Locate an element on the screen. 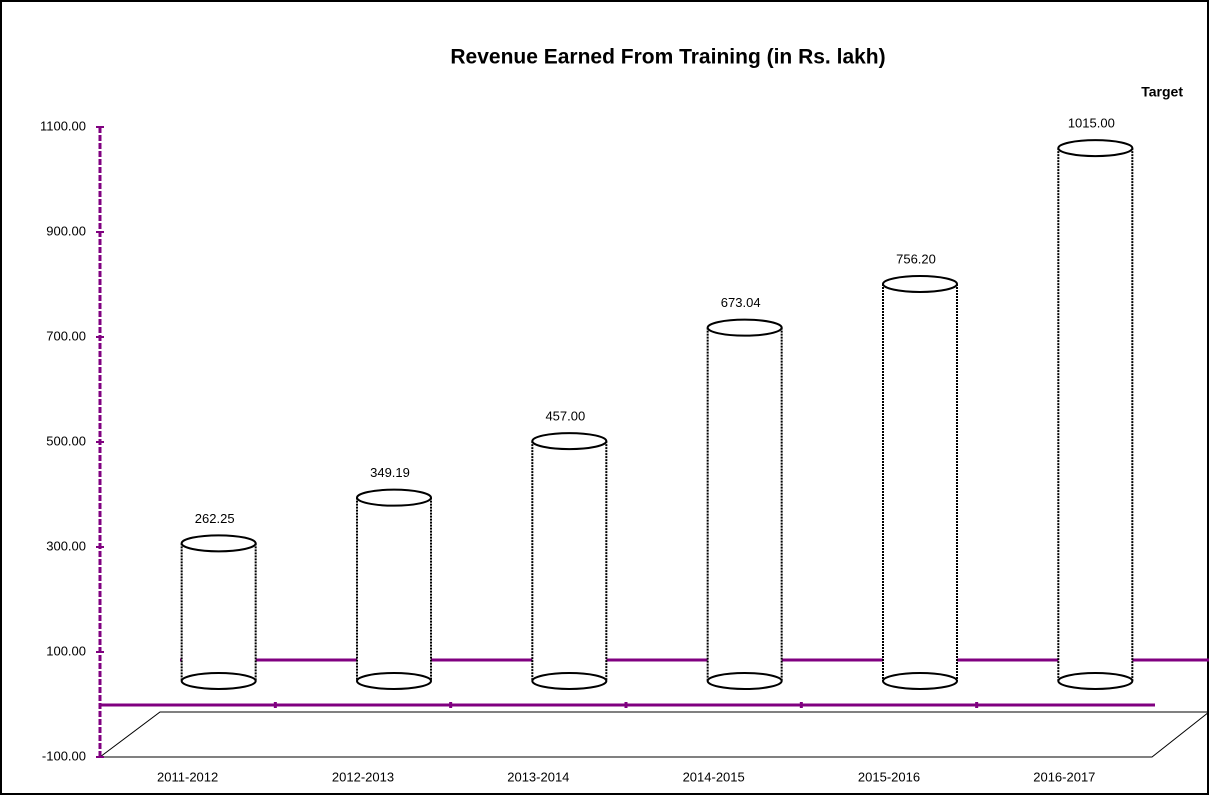  x-tick-label: 2016-2017 is located at coordinates (1064, 776).